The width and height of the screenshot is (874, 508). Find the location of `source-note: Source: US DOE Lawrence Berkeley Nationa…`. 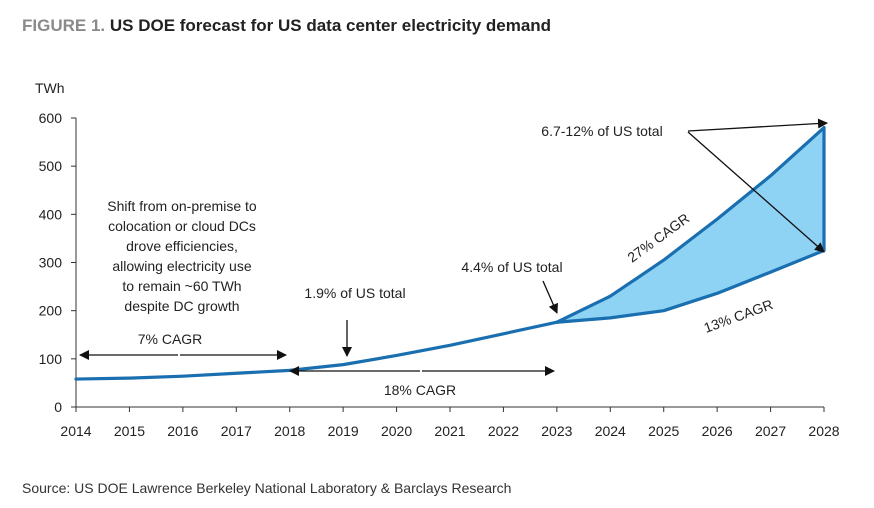

source-note: Source: US DOE Lawrence Berkeley Nationa… is located at coordinates (267, 488).